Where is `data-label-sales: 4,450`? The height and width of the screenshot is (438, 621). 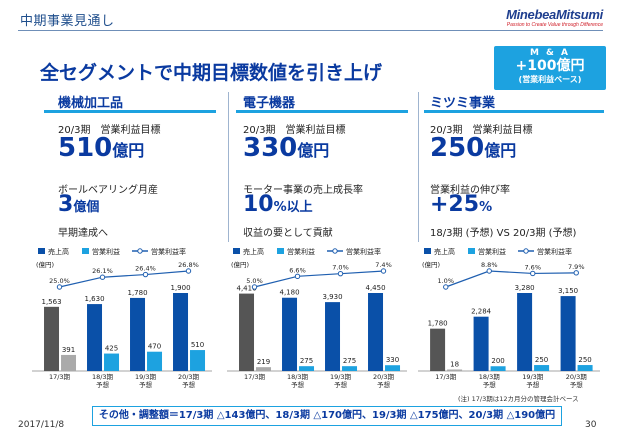 data-label-sales: 4,450 is located at coordinates (375, 288).